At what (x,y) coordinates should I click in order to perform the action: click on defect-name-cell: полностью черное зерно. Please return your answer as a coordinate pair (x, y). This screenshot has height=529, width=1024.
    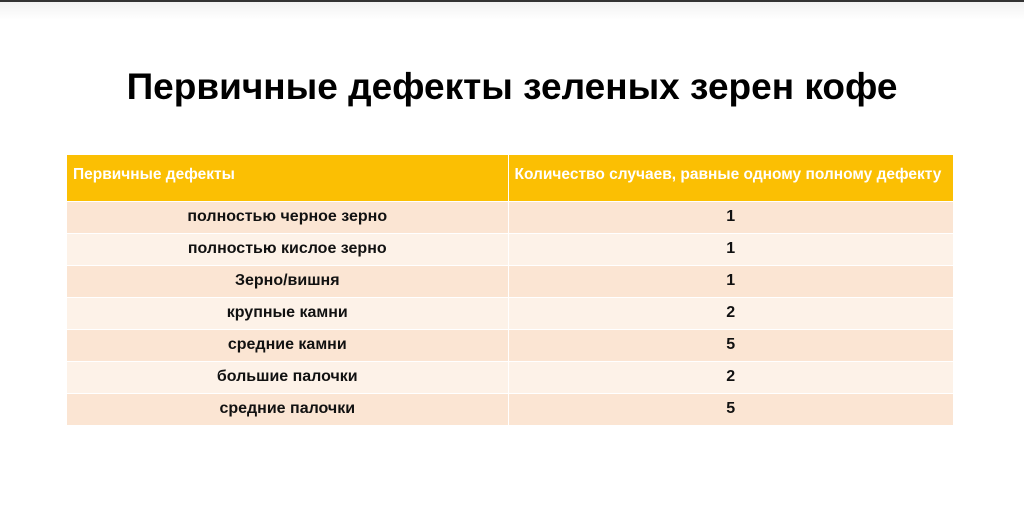
    Looking at the image, I should click on (287, 216).